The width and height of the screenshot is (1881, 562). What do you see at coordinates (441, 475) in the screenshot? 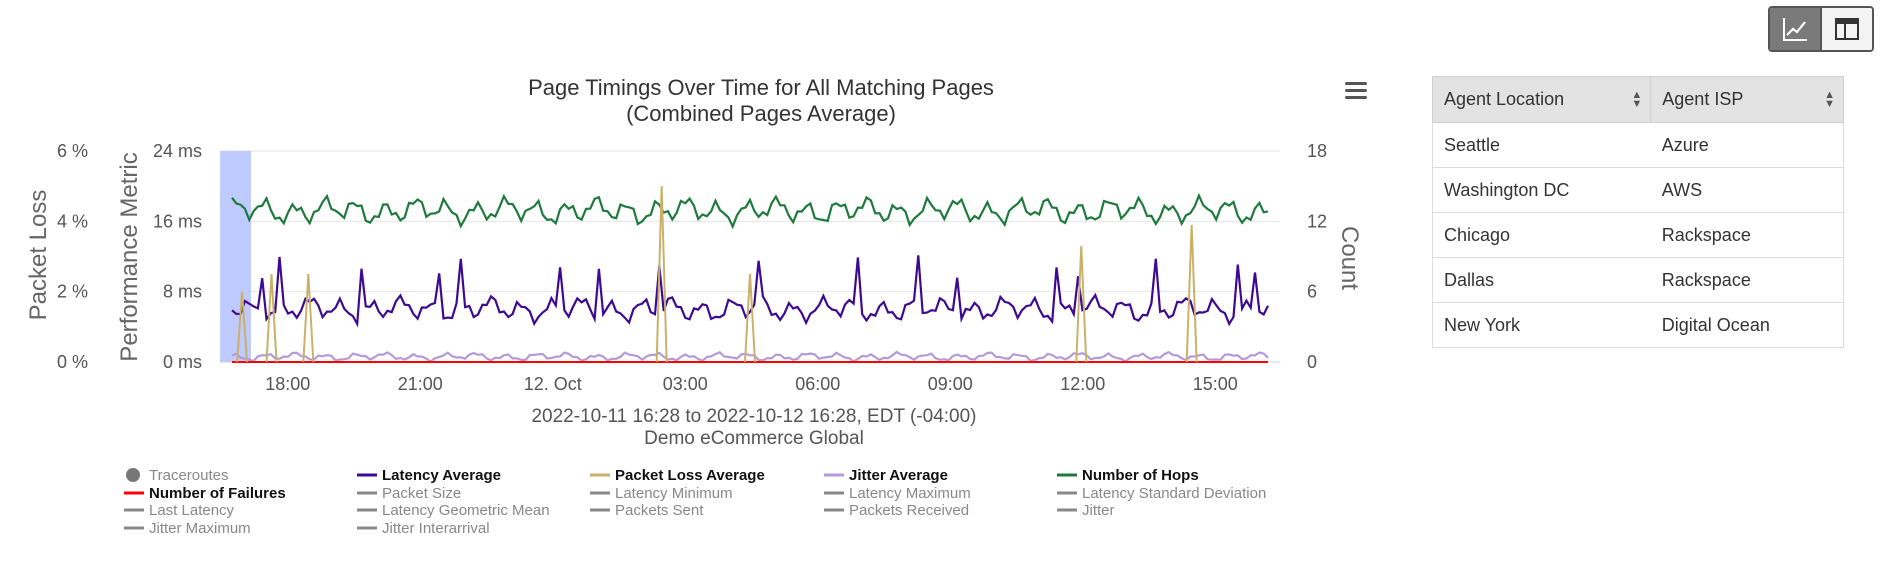
I see `legend-label: Latency Average` at bounding box center [441, 475].